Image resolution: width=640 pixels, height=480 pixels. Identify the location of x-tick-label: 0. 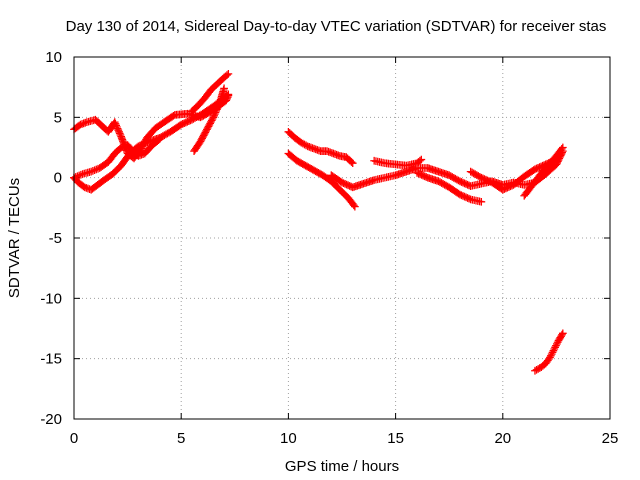
(74, 438).